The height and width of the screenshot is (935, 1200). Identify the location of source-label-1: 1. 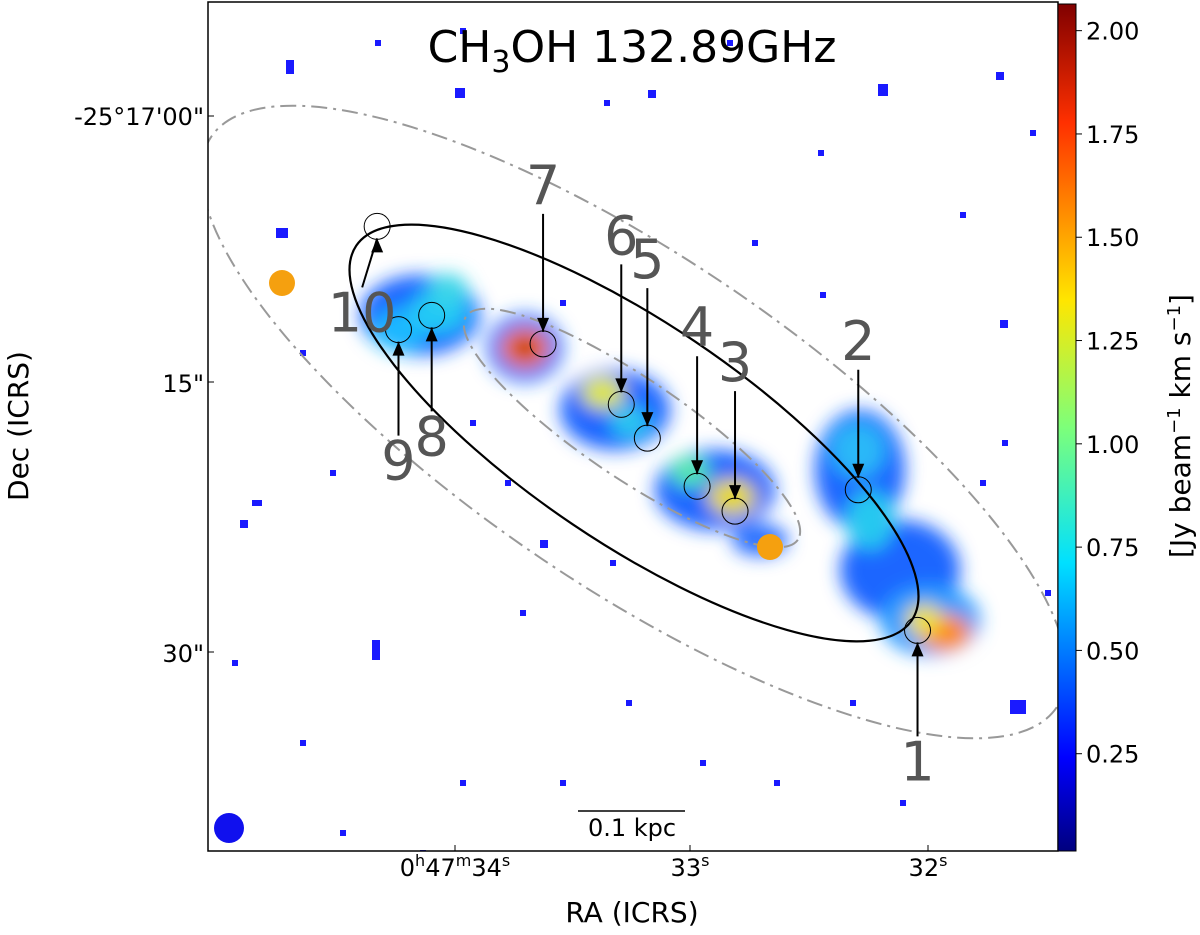
(917, 761).